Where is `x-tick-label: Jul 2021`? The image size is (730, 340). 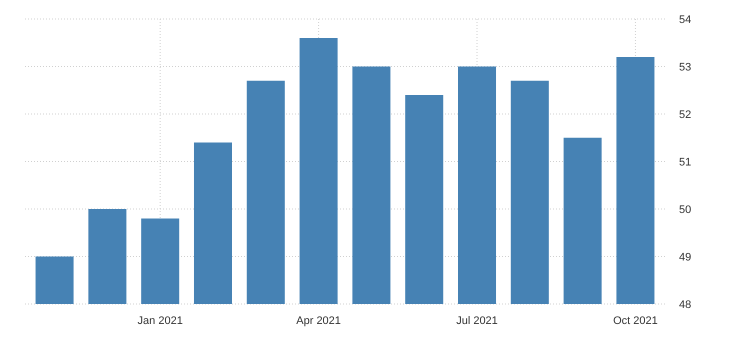 x-tick-label: Jul 2021 is located at coordinates (477, 321).